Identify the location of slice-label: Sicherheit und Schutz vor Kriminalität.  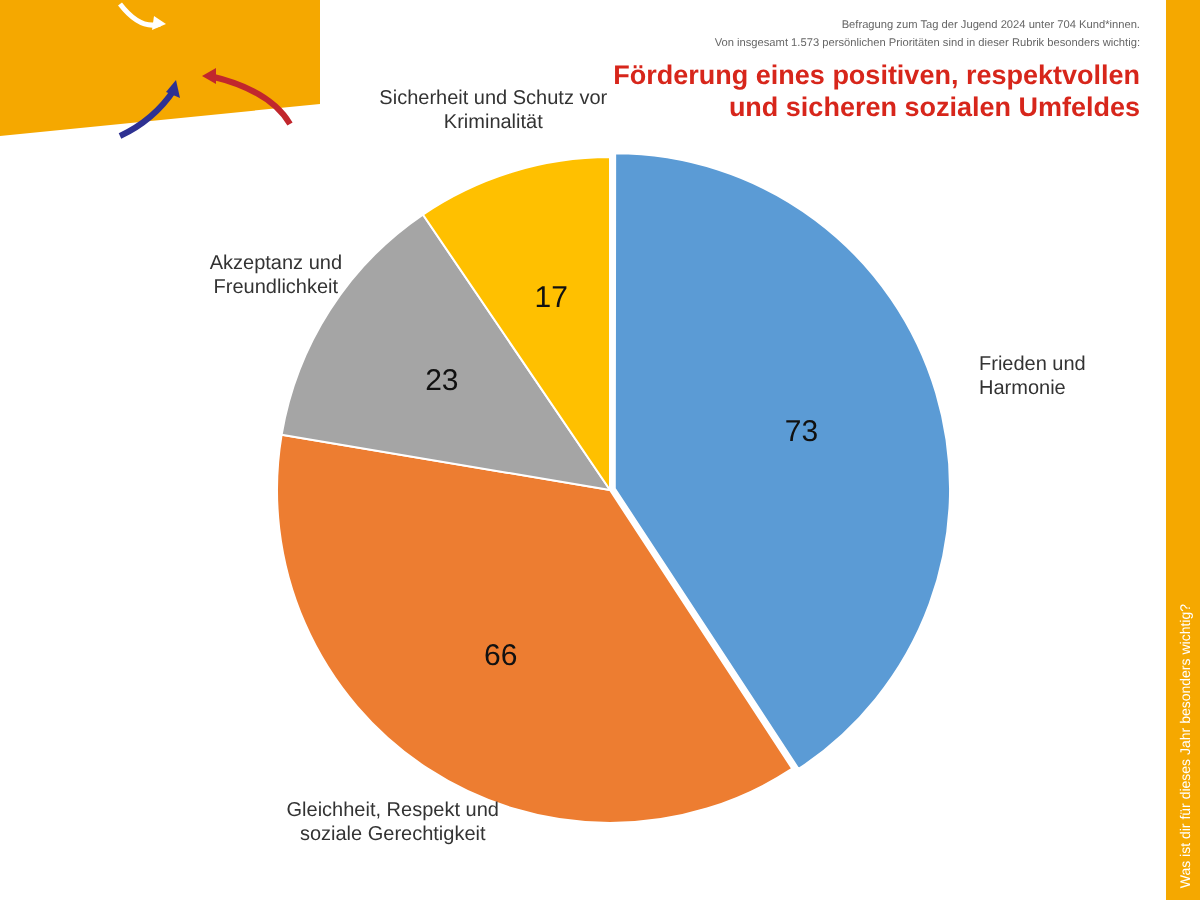
(494, 111).